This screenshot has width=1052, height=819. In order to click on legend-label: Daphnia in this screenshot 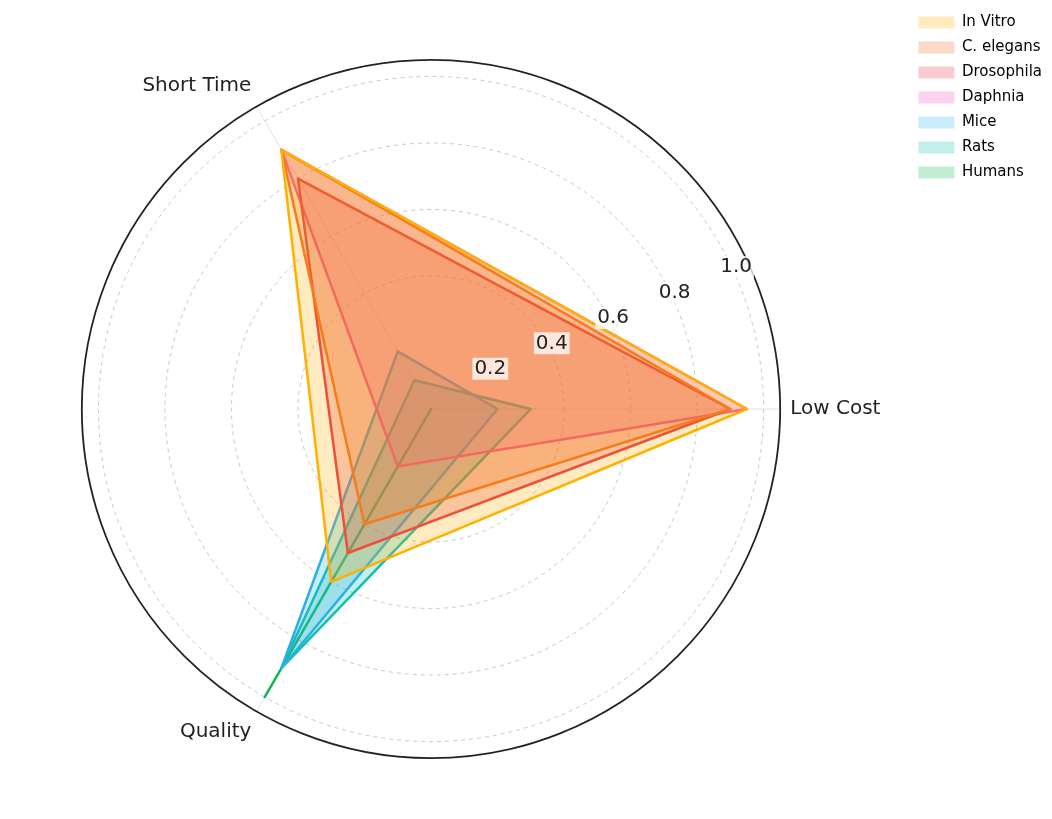, I will do `click(993, 96)`.